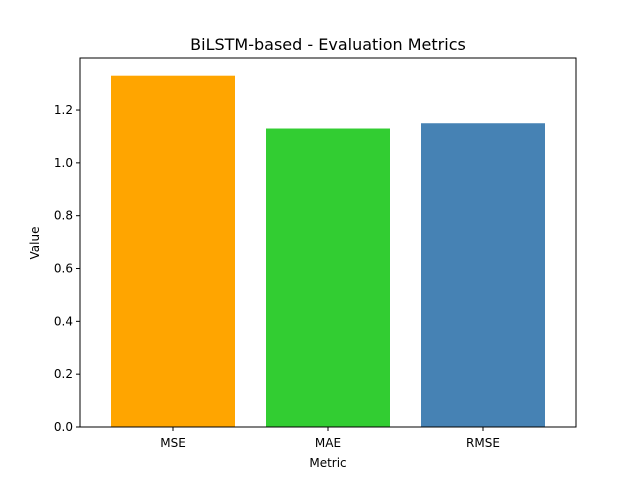  What do you see at coordinates (63, 216) in the screenshot?
I see `y-tick-label: 0.8` at bounding box center [63, 216].